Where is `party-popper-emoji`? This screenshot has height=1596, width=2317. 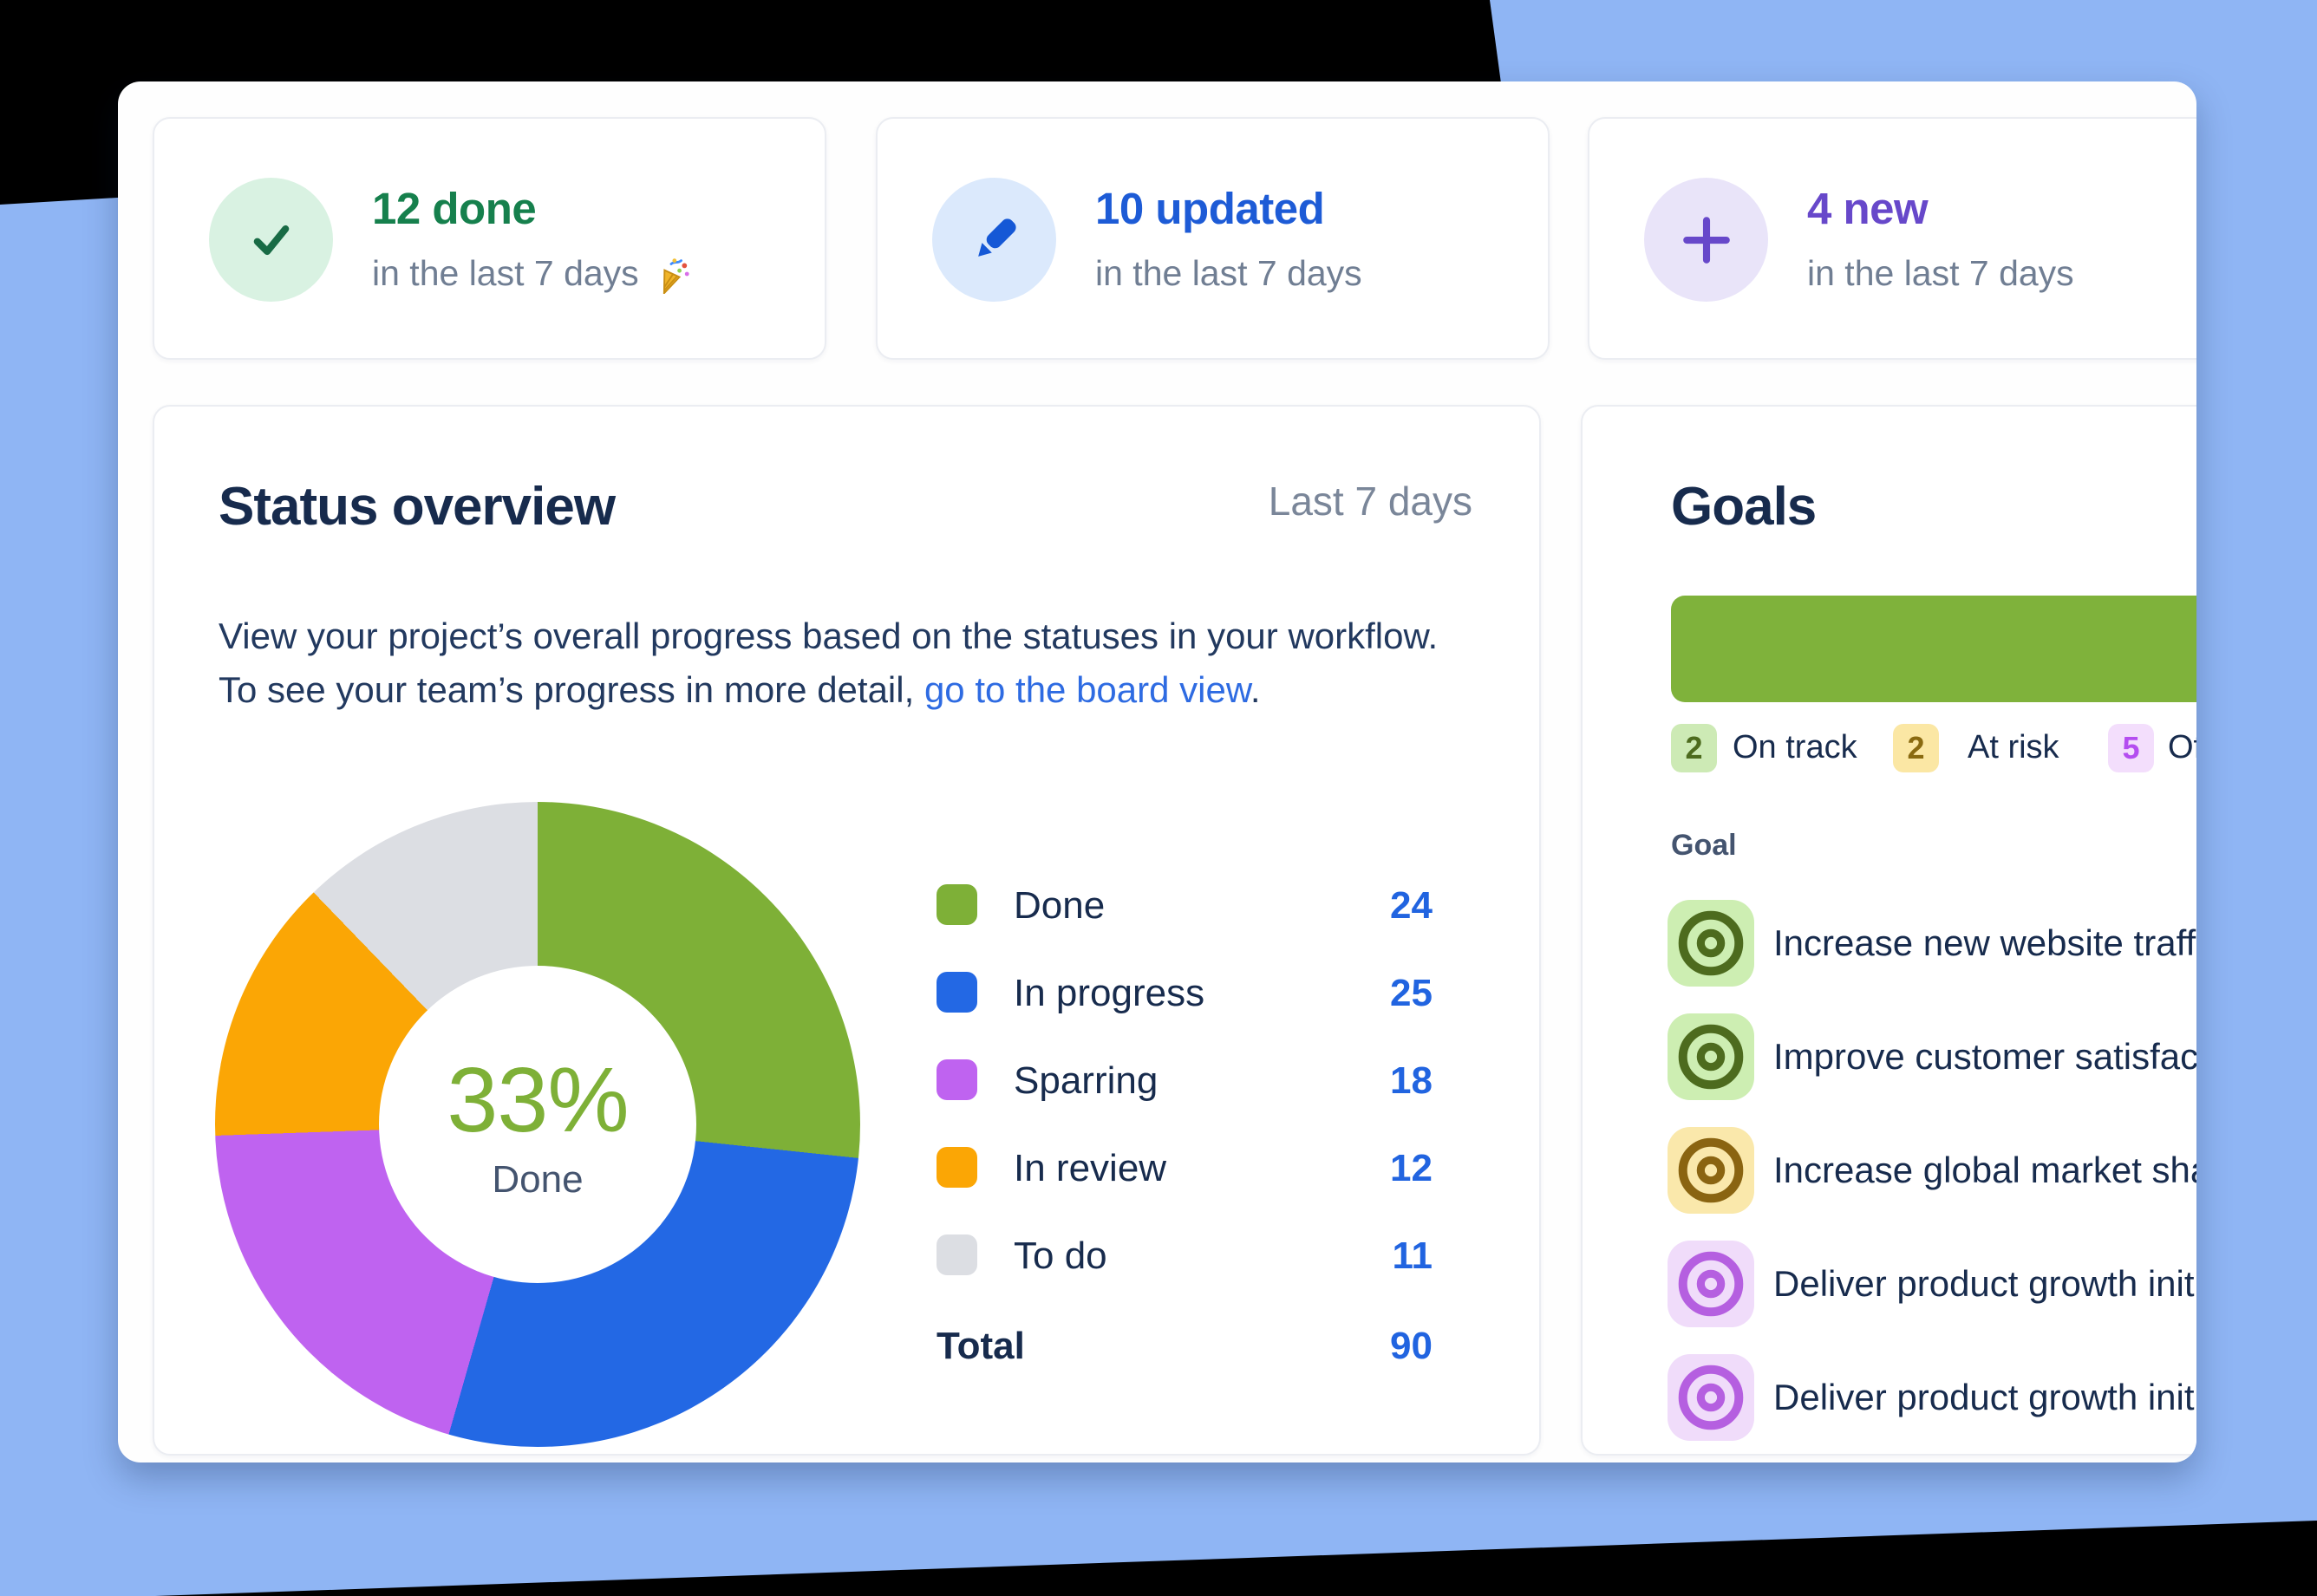 party-popper-emoji is located at coordinates (671, 274).